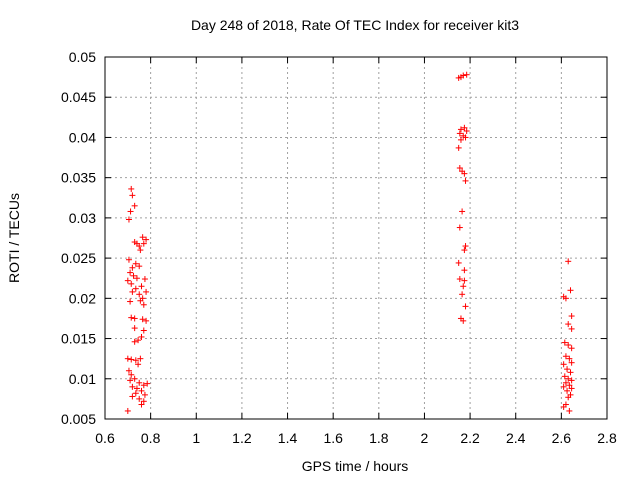  What do you see at coordinates (82, 379) in the screenshot?
I see `y-tick-label: 0.01` at bounding box center [82, 379].